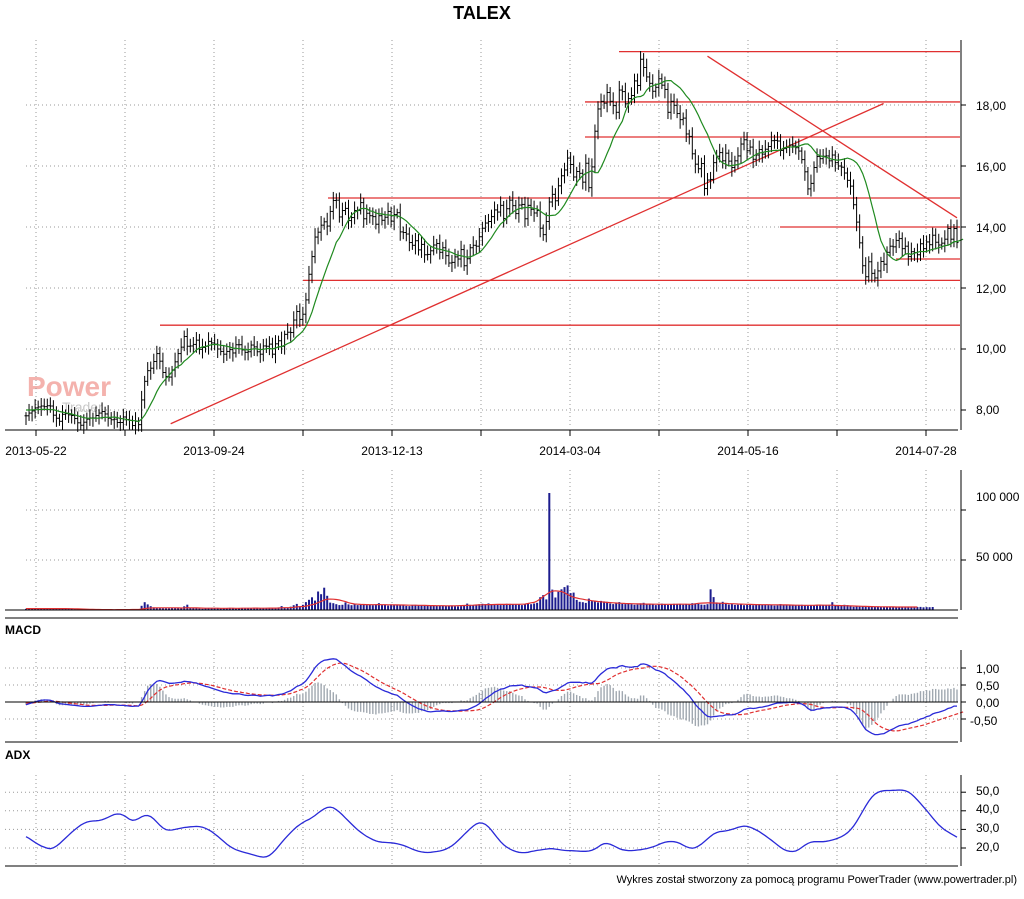 The height and width of the screenshot is (899, 1024). I want to click on y-tick-label: 0,00, so click(988, 703).